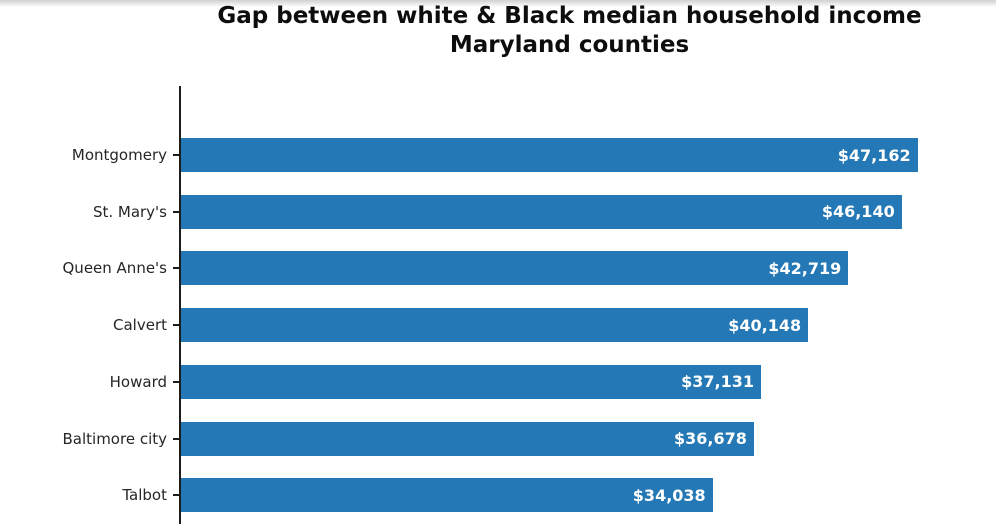 This screenshot has height=524, width=996. What do you see at coordinates (471, 381) in the screenshot?
I see `bar: $37,131` at bounding box center [471, 381].